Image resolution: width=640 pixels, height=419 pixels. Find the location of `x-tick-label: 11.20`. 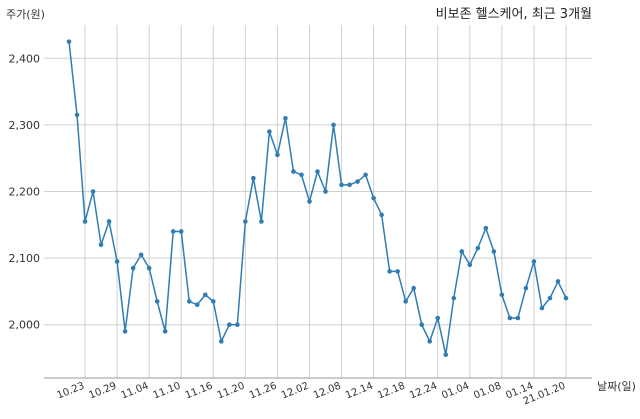

x-tick-label: 11.20 is located at coordinates (231, 391).